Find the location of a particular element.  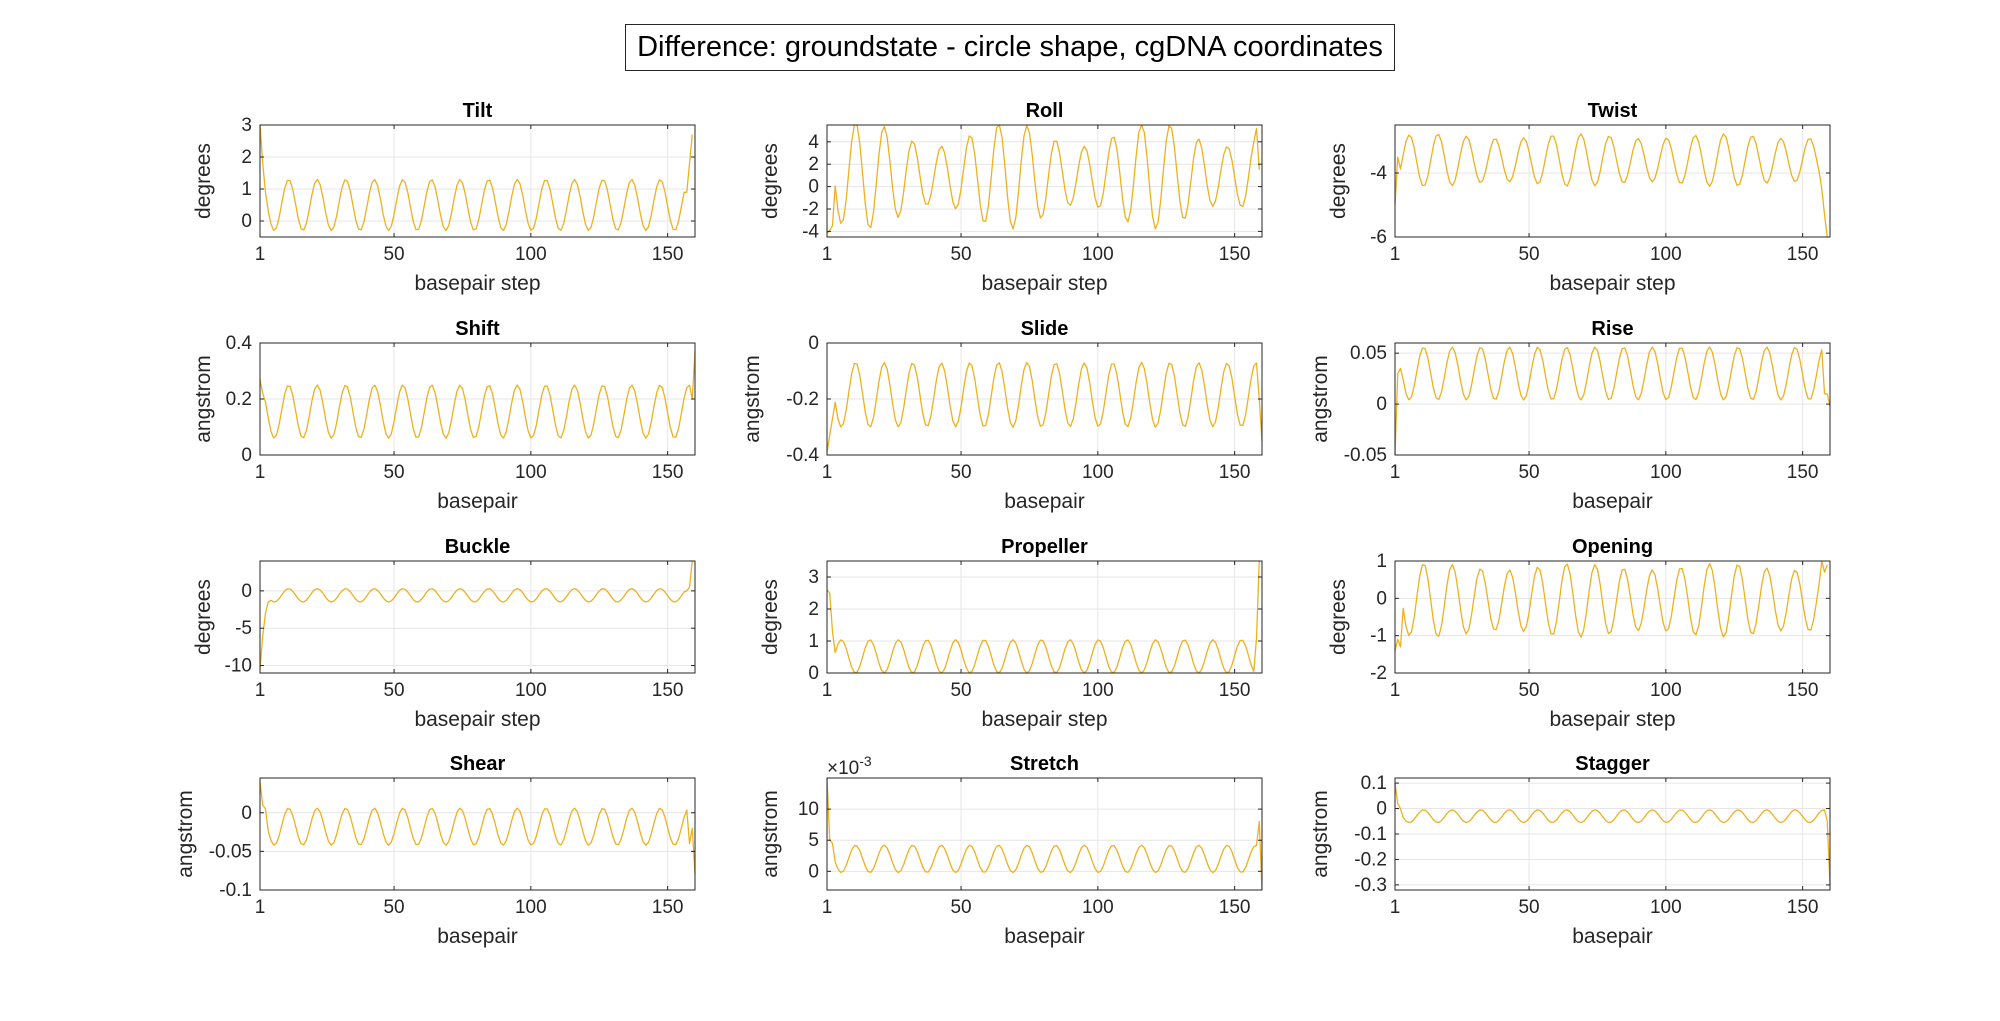

subplot-title: Shift is located at coordinates (477, 329).